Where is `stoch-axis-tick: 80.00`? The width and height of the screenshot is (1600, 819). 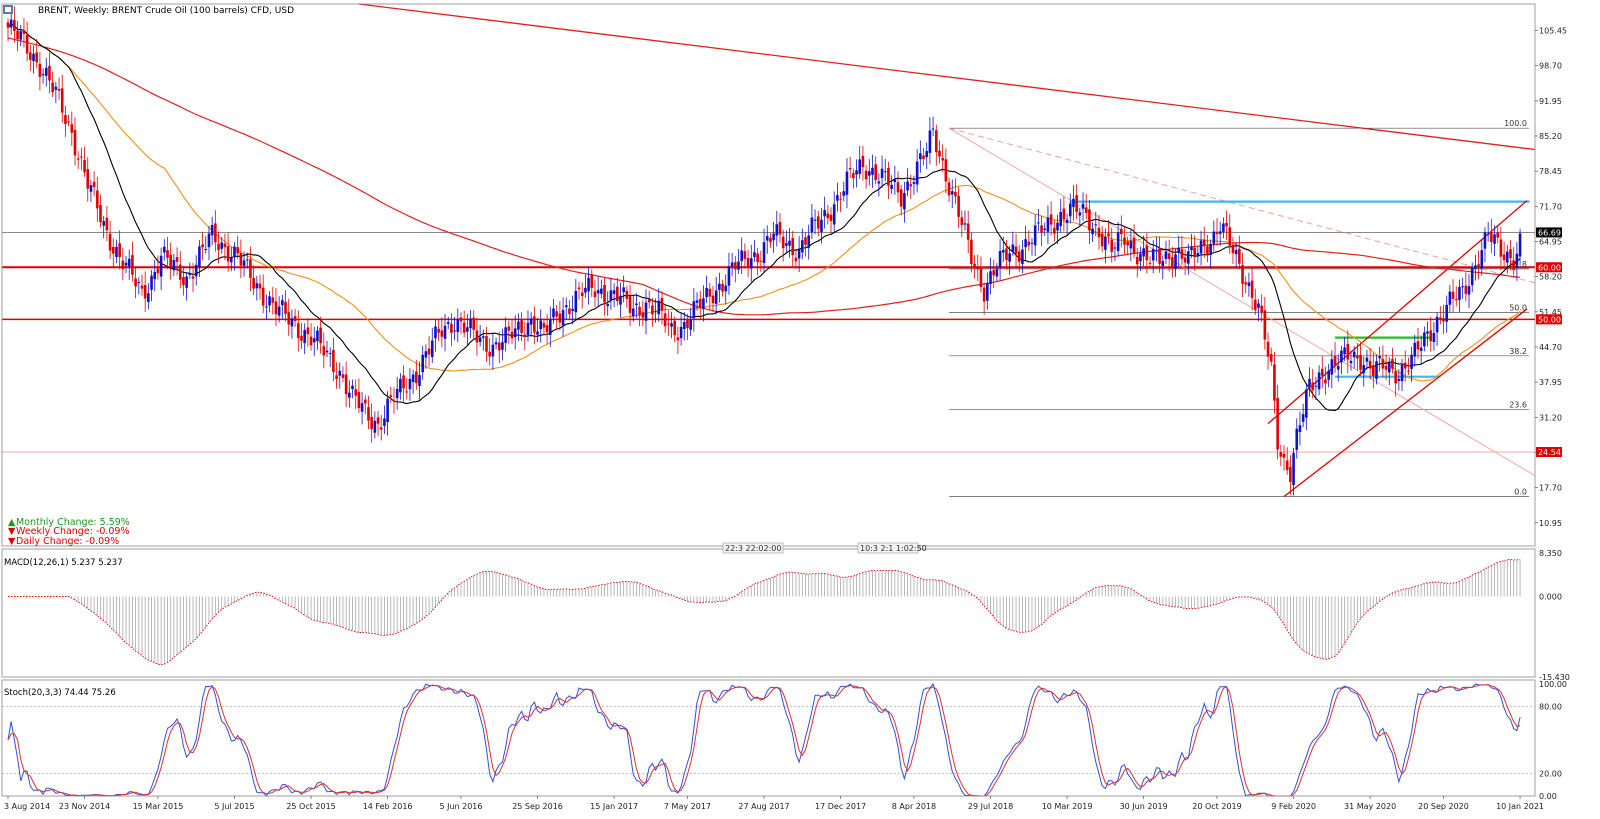
stoch-axis-tick: 80.00 is located at coordinates (1550, 706).